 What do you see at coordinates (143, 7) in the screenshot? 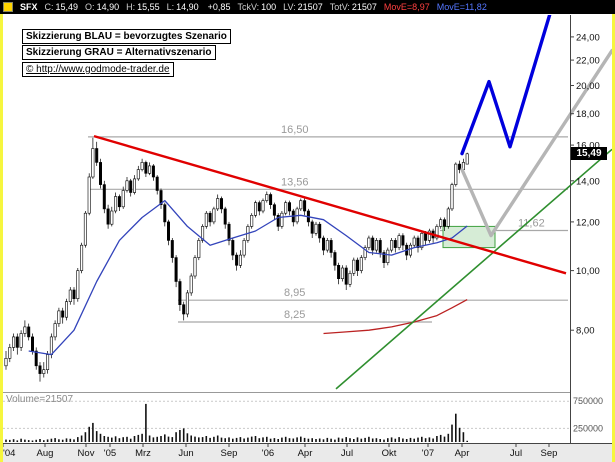
I see `quote-field-high: H: 15,55` at bounding box center [143, 7].